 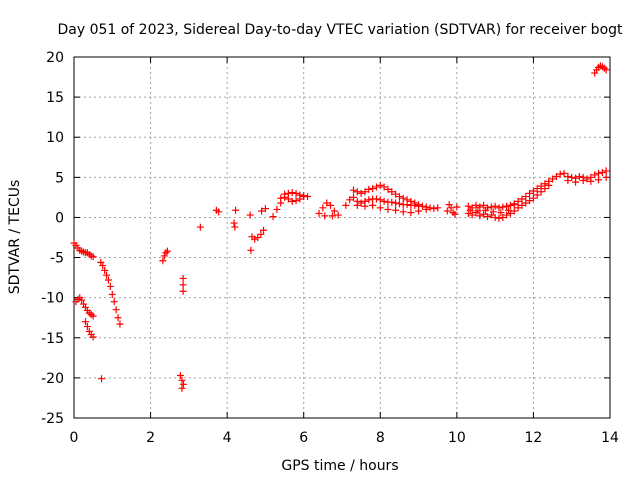 I want to click on y-axis-label: SDTVAR / TECUs, so click(x=15, y=237).